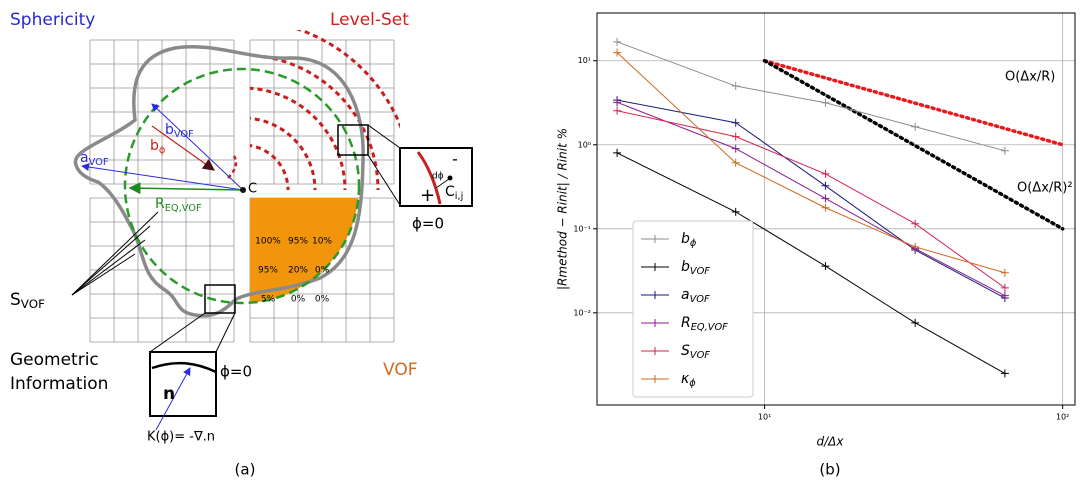  Describe the element at coordinates (438, 177) in the screenshot. I see `label: dϕ` at that location.